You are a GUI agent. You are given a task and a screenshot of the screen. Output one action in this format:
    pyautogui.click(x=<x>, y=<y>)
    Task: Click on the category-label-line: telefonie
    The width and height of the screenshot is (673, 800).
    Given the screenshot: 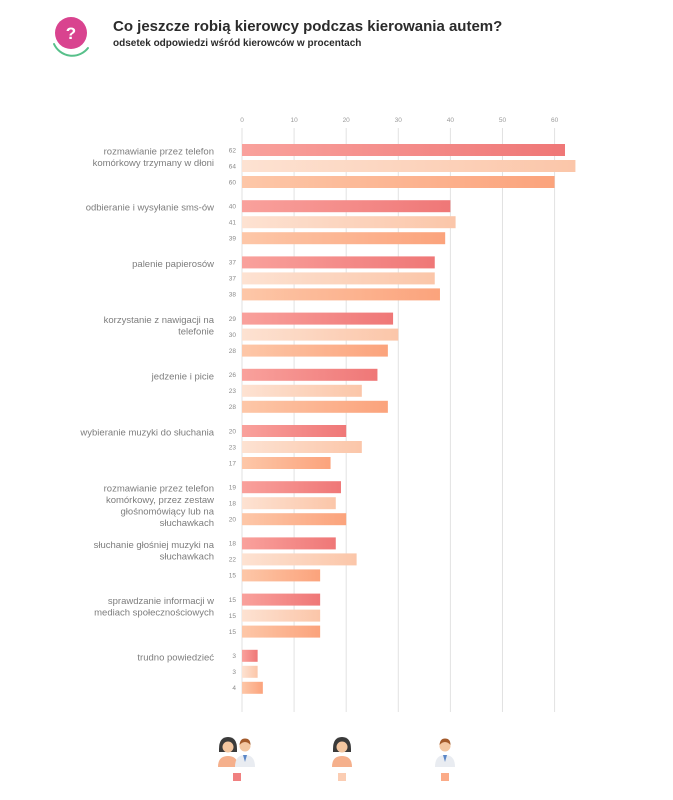 What is the action you would take?
    pyautogui.click(x=196, y=332)
    